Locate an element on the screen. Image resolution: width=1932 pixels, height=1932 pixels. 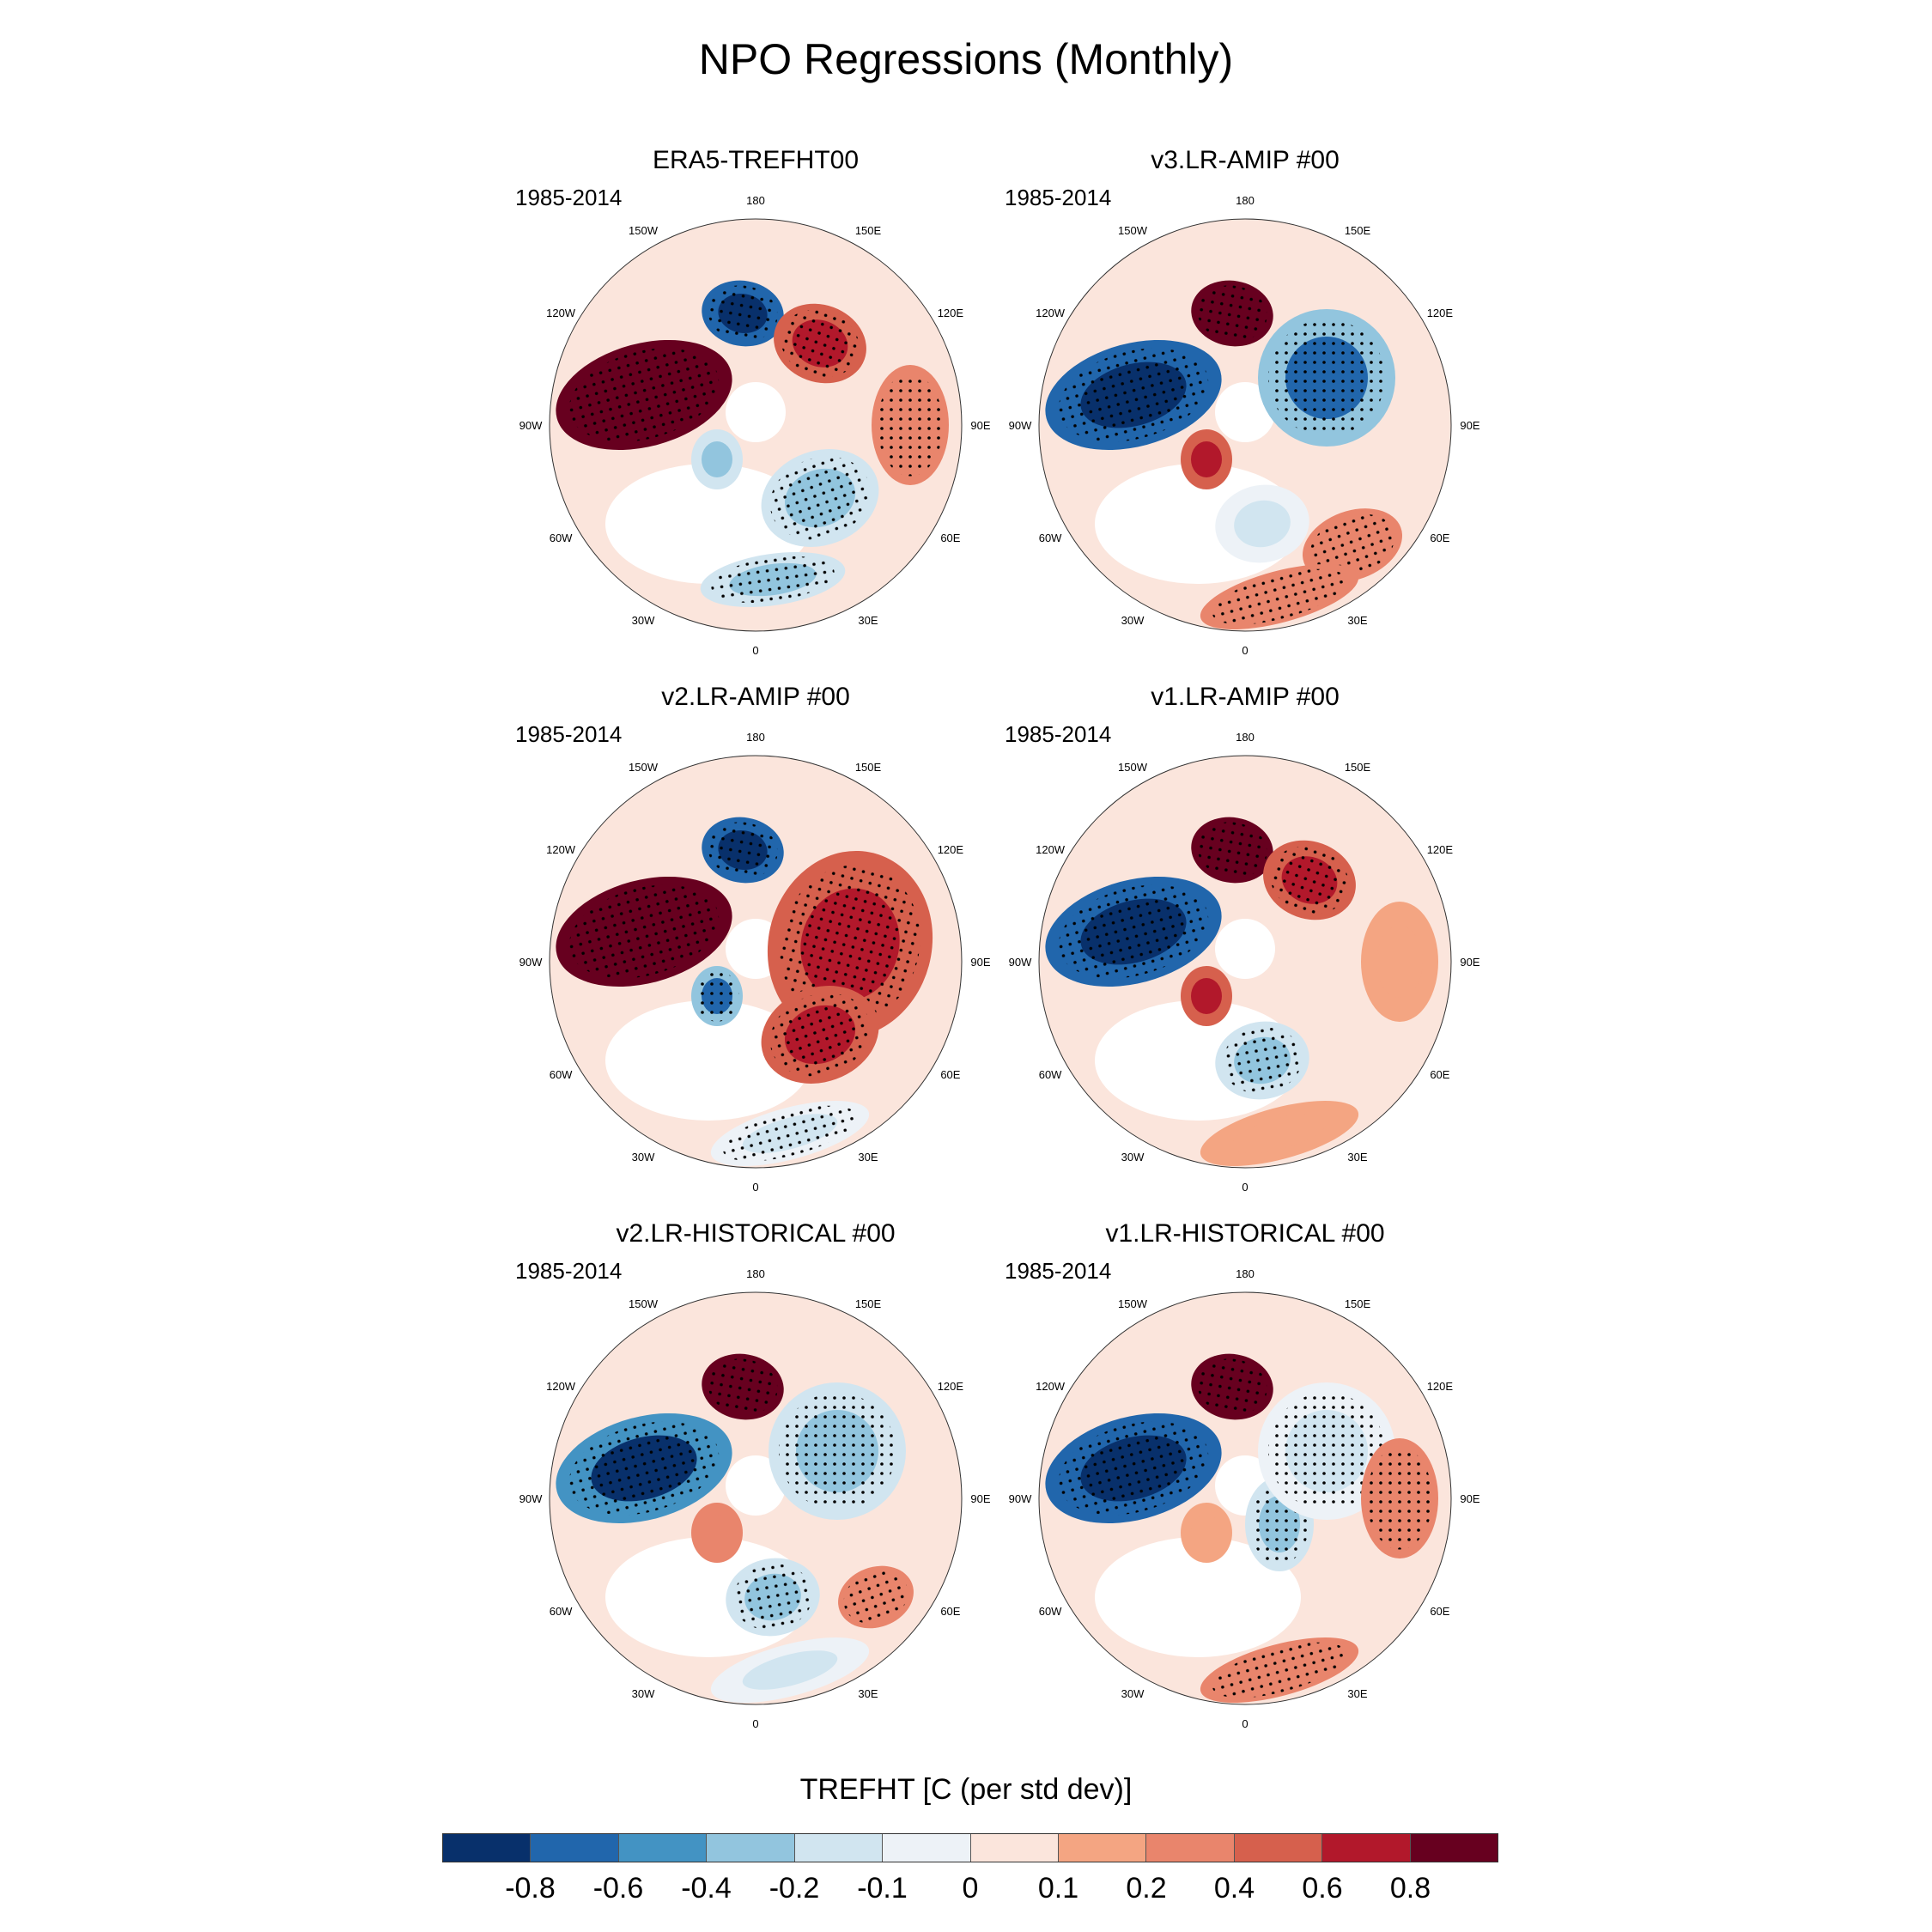
colorbar-tick-label: -0.4 is located at coordinates (706, 1888).